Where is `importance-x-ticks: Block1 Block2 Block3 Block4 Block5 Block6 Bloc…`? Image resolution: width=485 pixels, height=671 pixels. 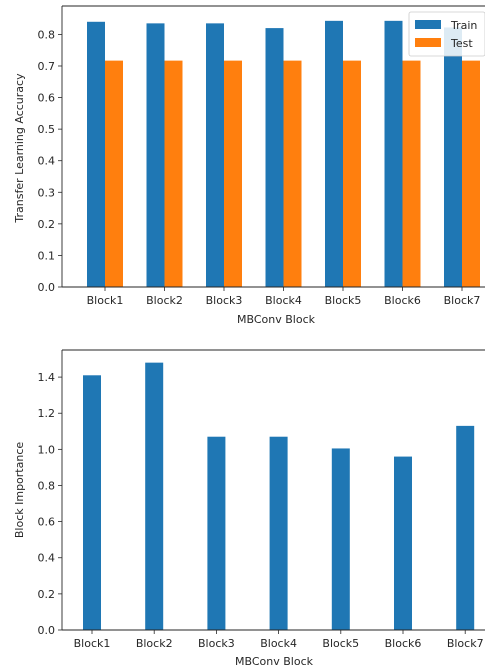 importance-x-ticks: Block1 Block2 Block3 Block4 Block5 Block6 Bloc… is located at coordinates (279, 640).